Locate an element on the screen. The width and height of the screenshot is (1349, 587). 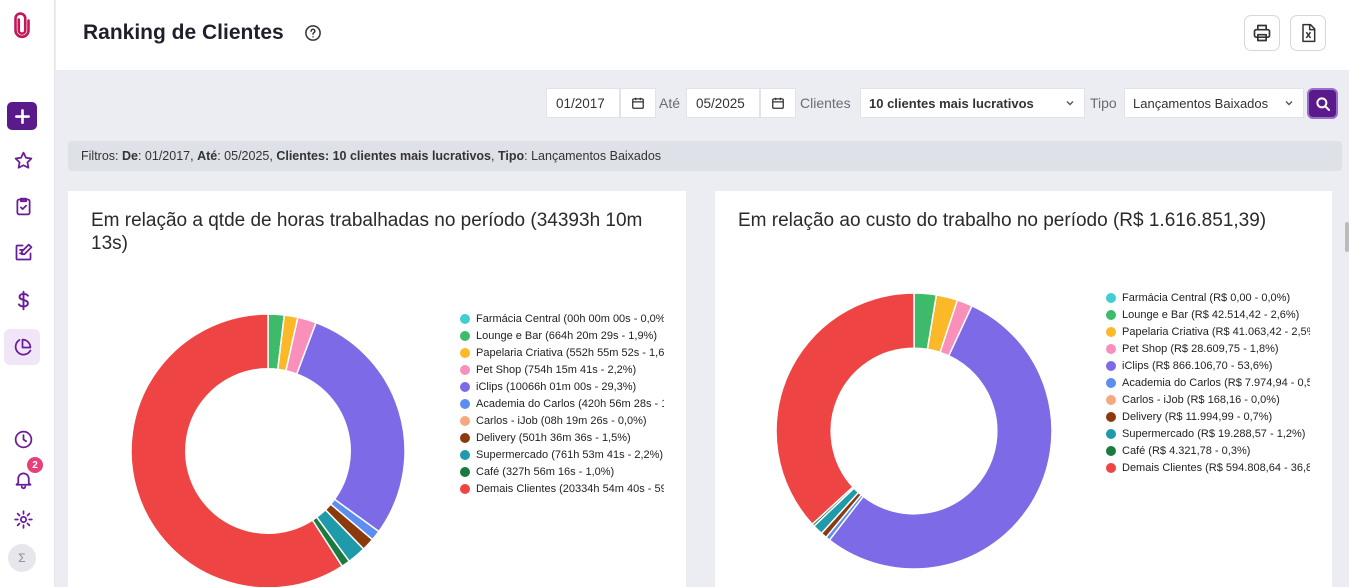
legend-item: Delivery (R$ 11.994,99 - 0,7%) is located at coordinates (1208, 416).